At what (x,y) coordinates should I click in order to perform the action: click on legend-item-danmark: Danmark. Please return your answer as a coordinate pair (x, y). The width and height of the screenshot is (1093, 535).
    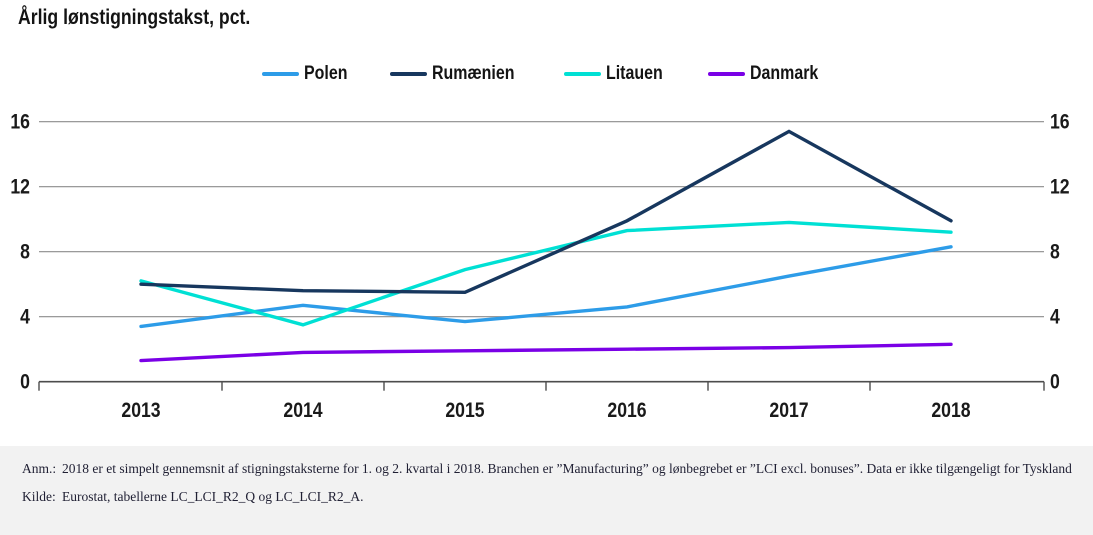
    Looking at the image, I should click on (769, 74).